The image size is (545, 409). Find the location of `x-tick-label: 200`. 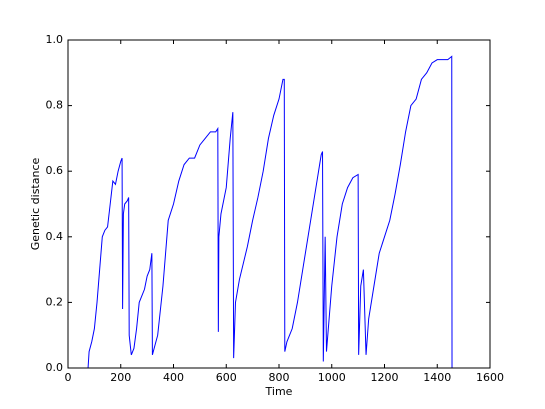

x-tick-label: 200 is located at coordinates (120, 377).